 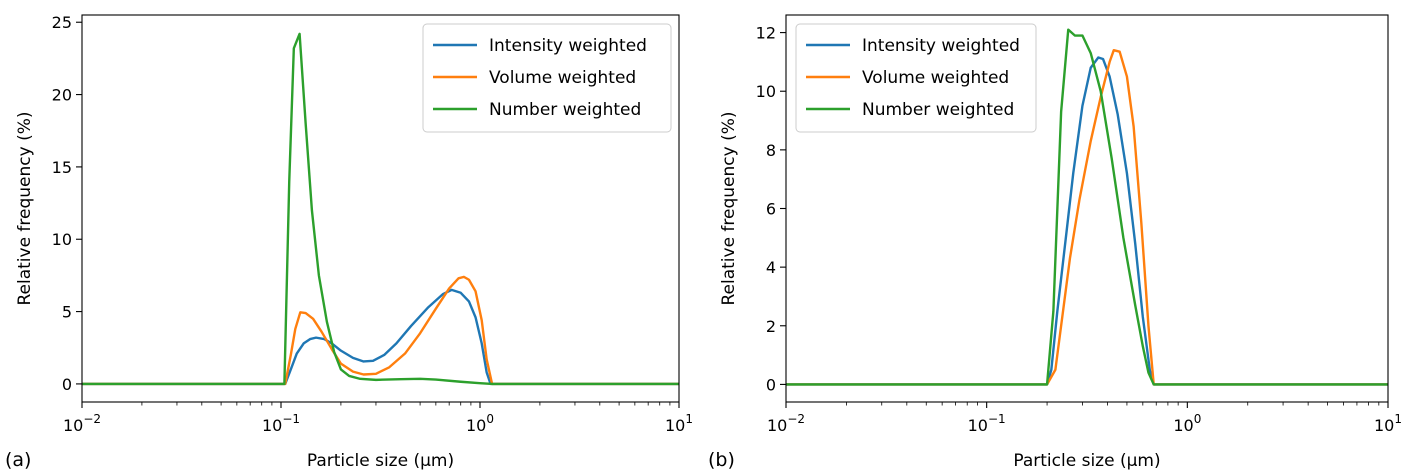 I want to click on panel-label: (b), so click(x=721, y=460).